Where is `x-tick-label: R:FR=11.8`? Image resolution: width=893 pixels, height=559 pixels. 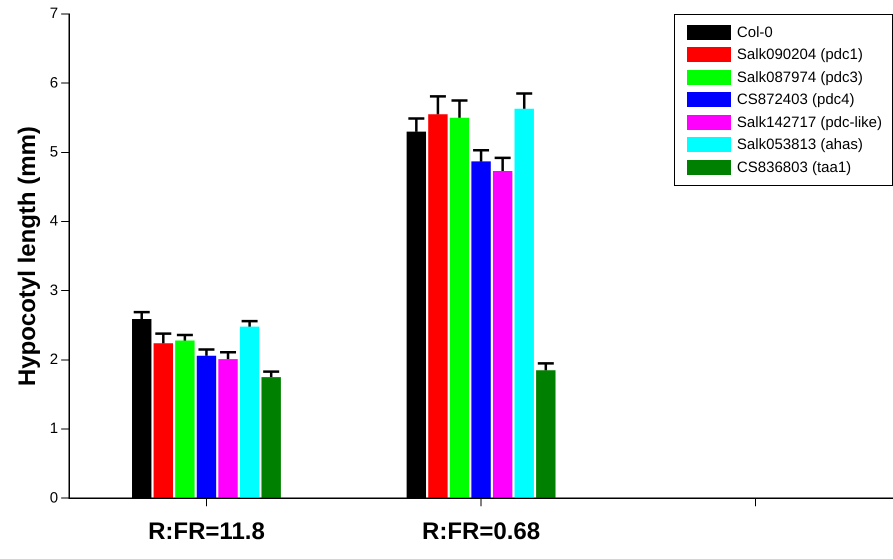 x-tick-label: R:FR=11.8 is located at coordinates (206, 532).